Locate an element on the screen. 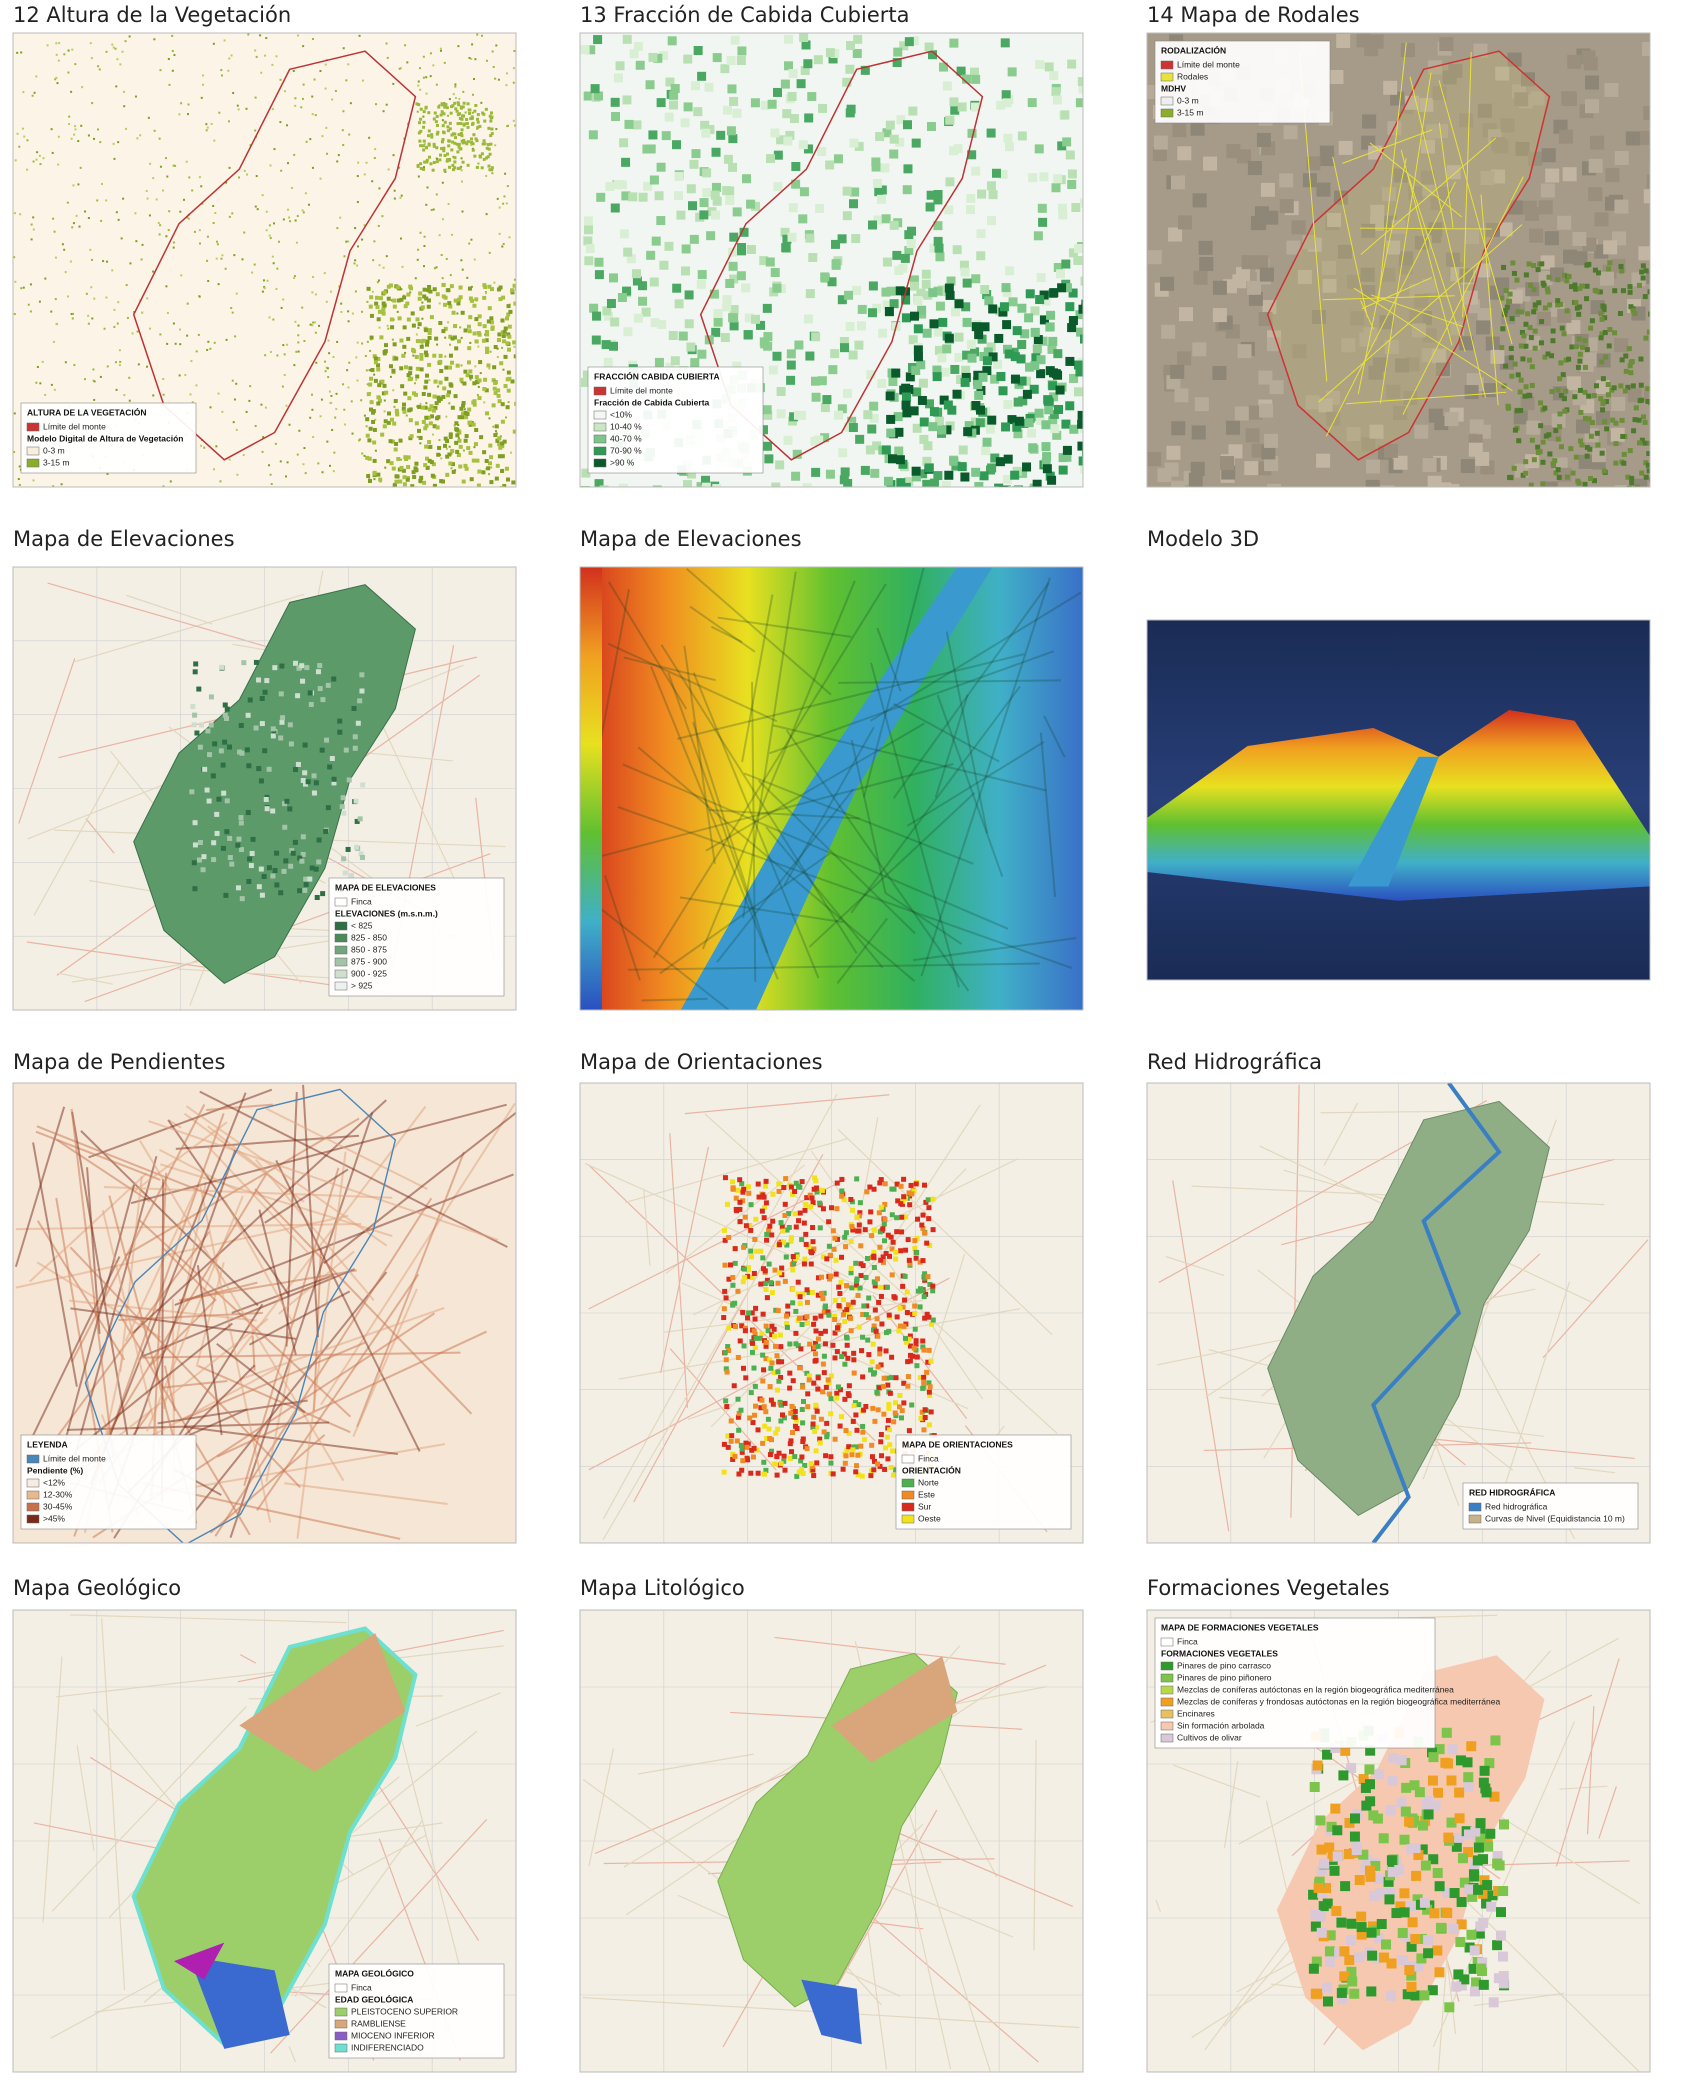 The height and width of the screenshot is (2100, 1690). stand is located at coordinates (1433, 339).